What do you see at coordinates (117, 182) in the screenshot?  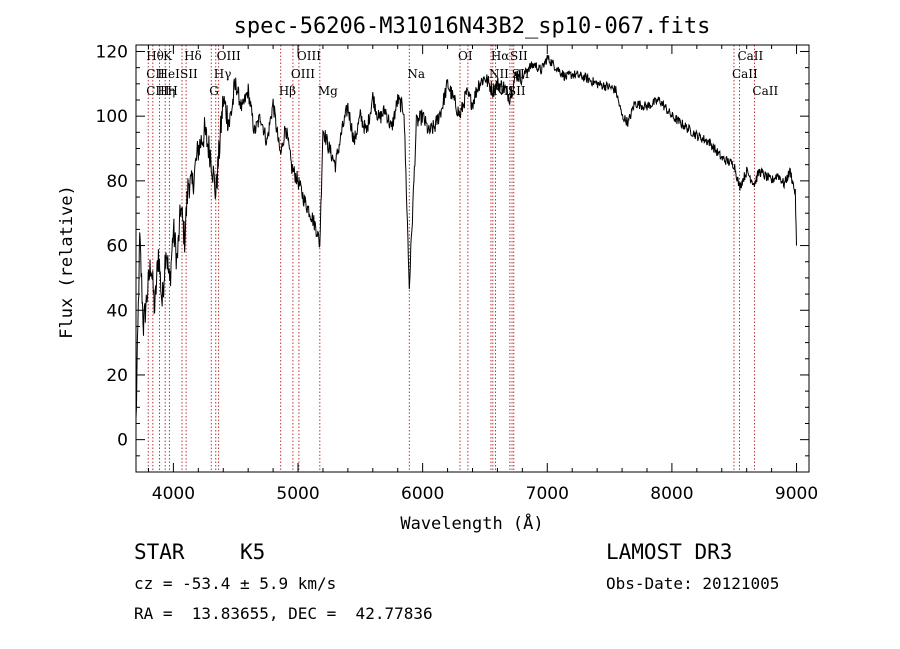 I see `y-tick-label-80: 80` at bounding box center [117, 182].